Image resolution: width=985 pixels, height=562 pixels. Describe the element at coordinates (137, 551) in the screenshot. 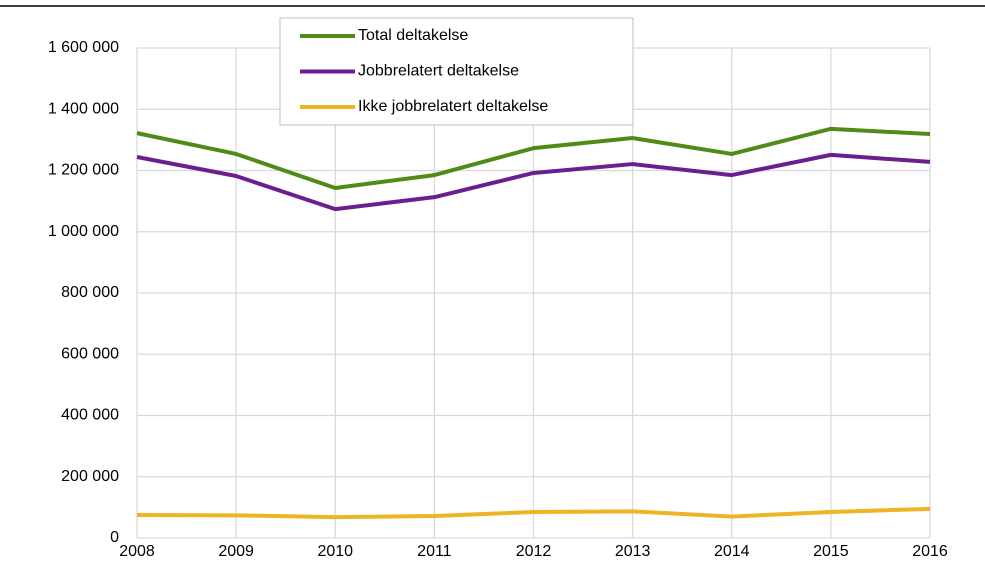

I see `x-tick-label: 2008` at that location.